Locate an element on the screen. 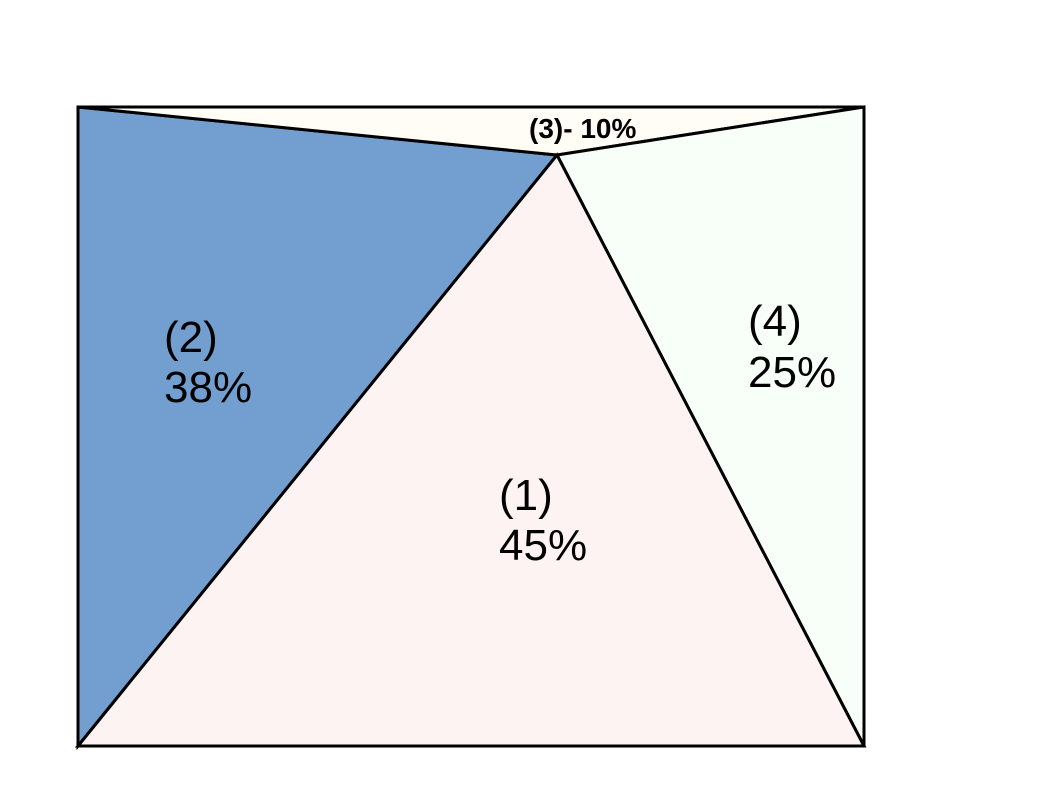  region-3-label: (3)- 10% is located at coordinates (582, 128).